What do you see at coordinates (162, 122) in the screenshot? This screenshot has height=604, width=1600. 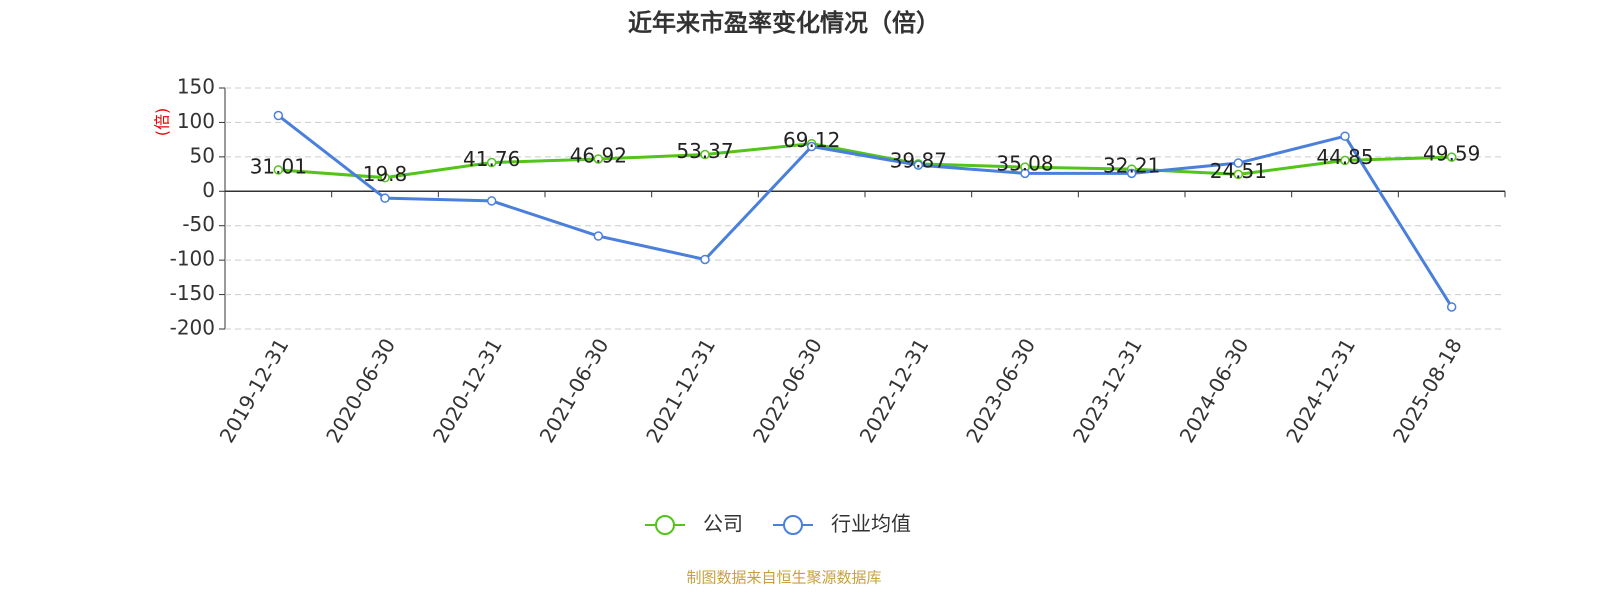 I see `y-axis-label: (倍)` at bounding box center [162, 122].